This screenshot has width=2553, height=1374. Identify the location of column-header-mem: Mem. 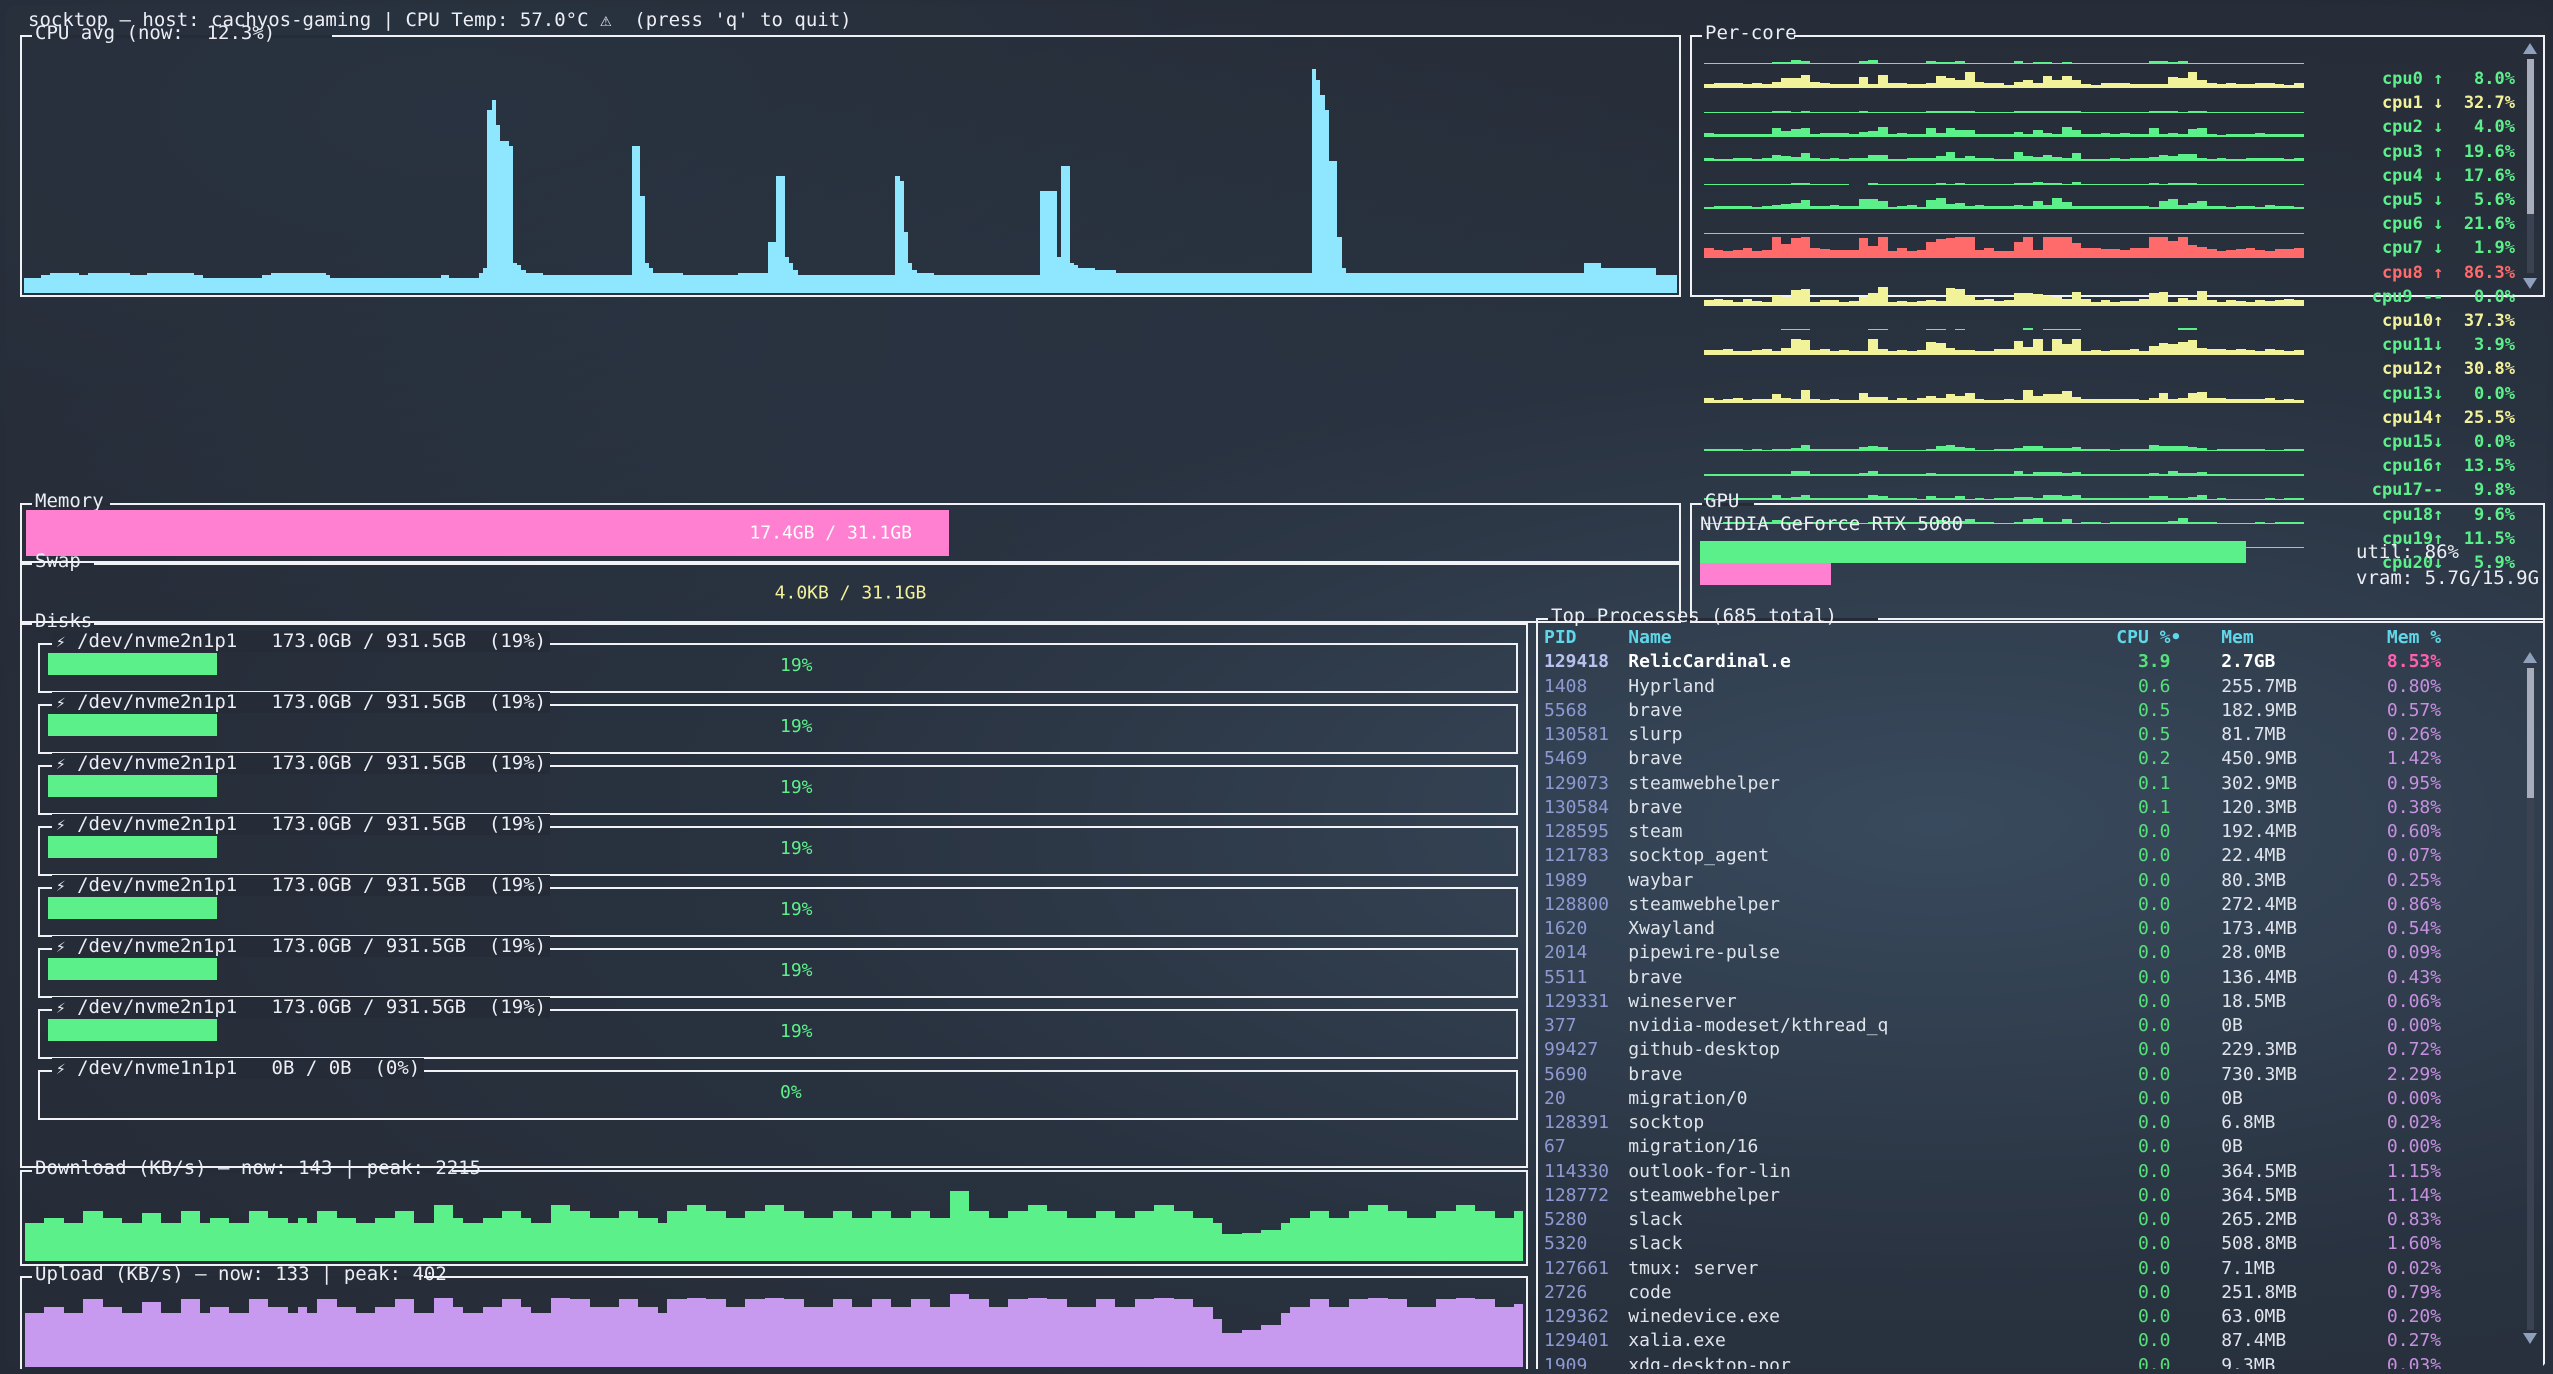
(2237, 637).